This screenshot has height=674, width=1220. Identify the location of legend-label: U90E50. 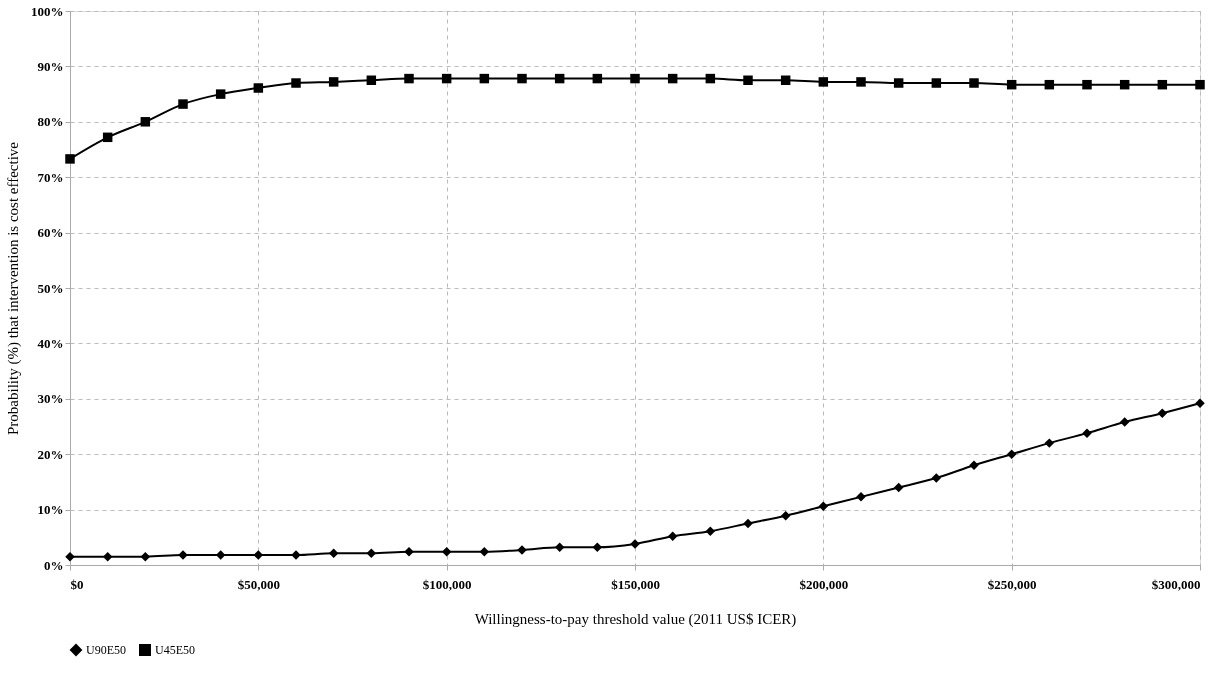
(106, 650).